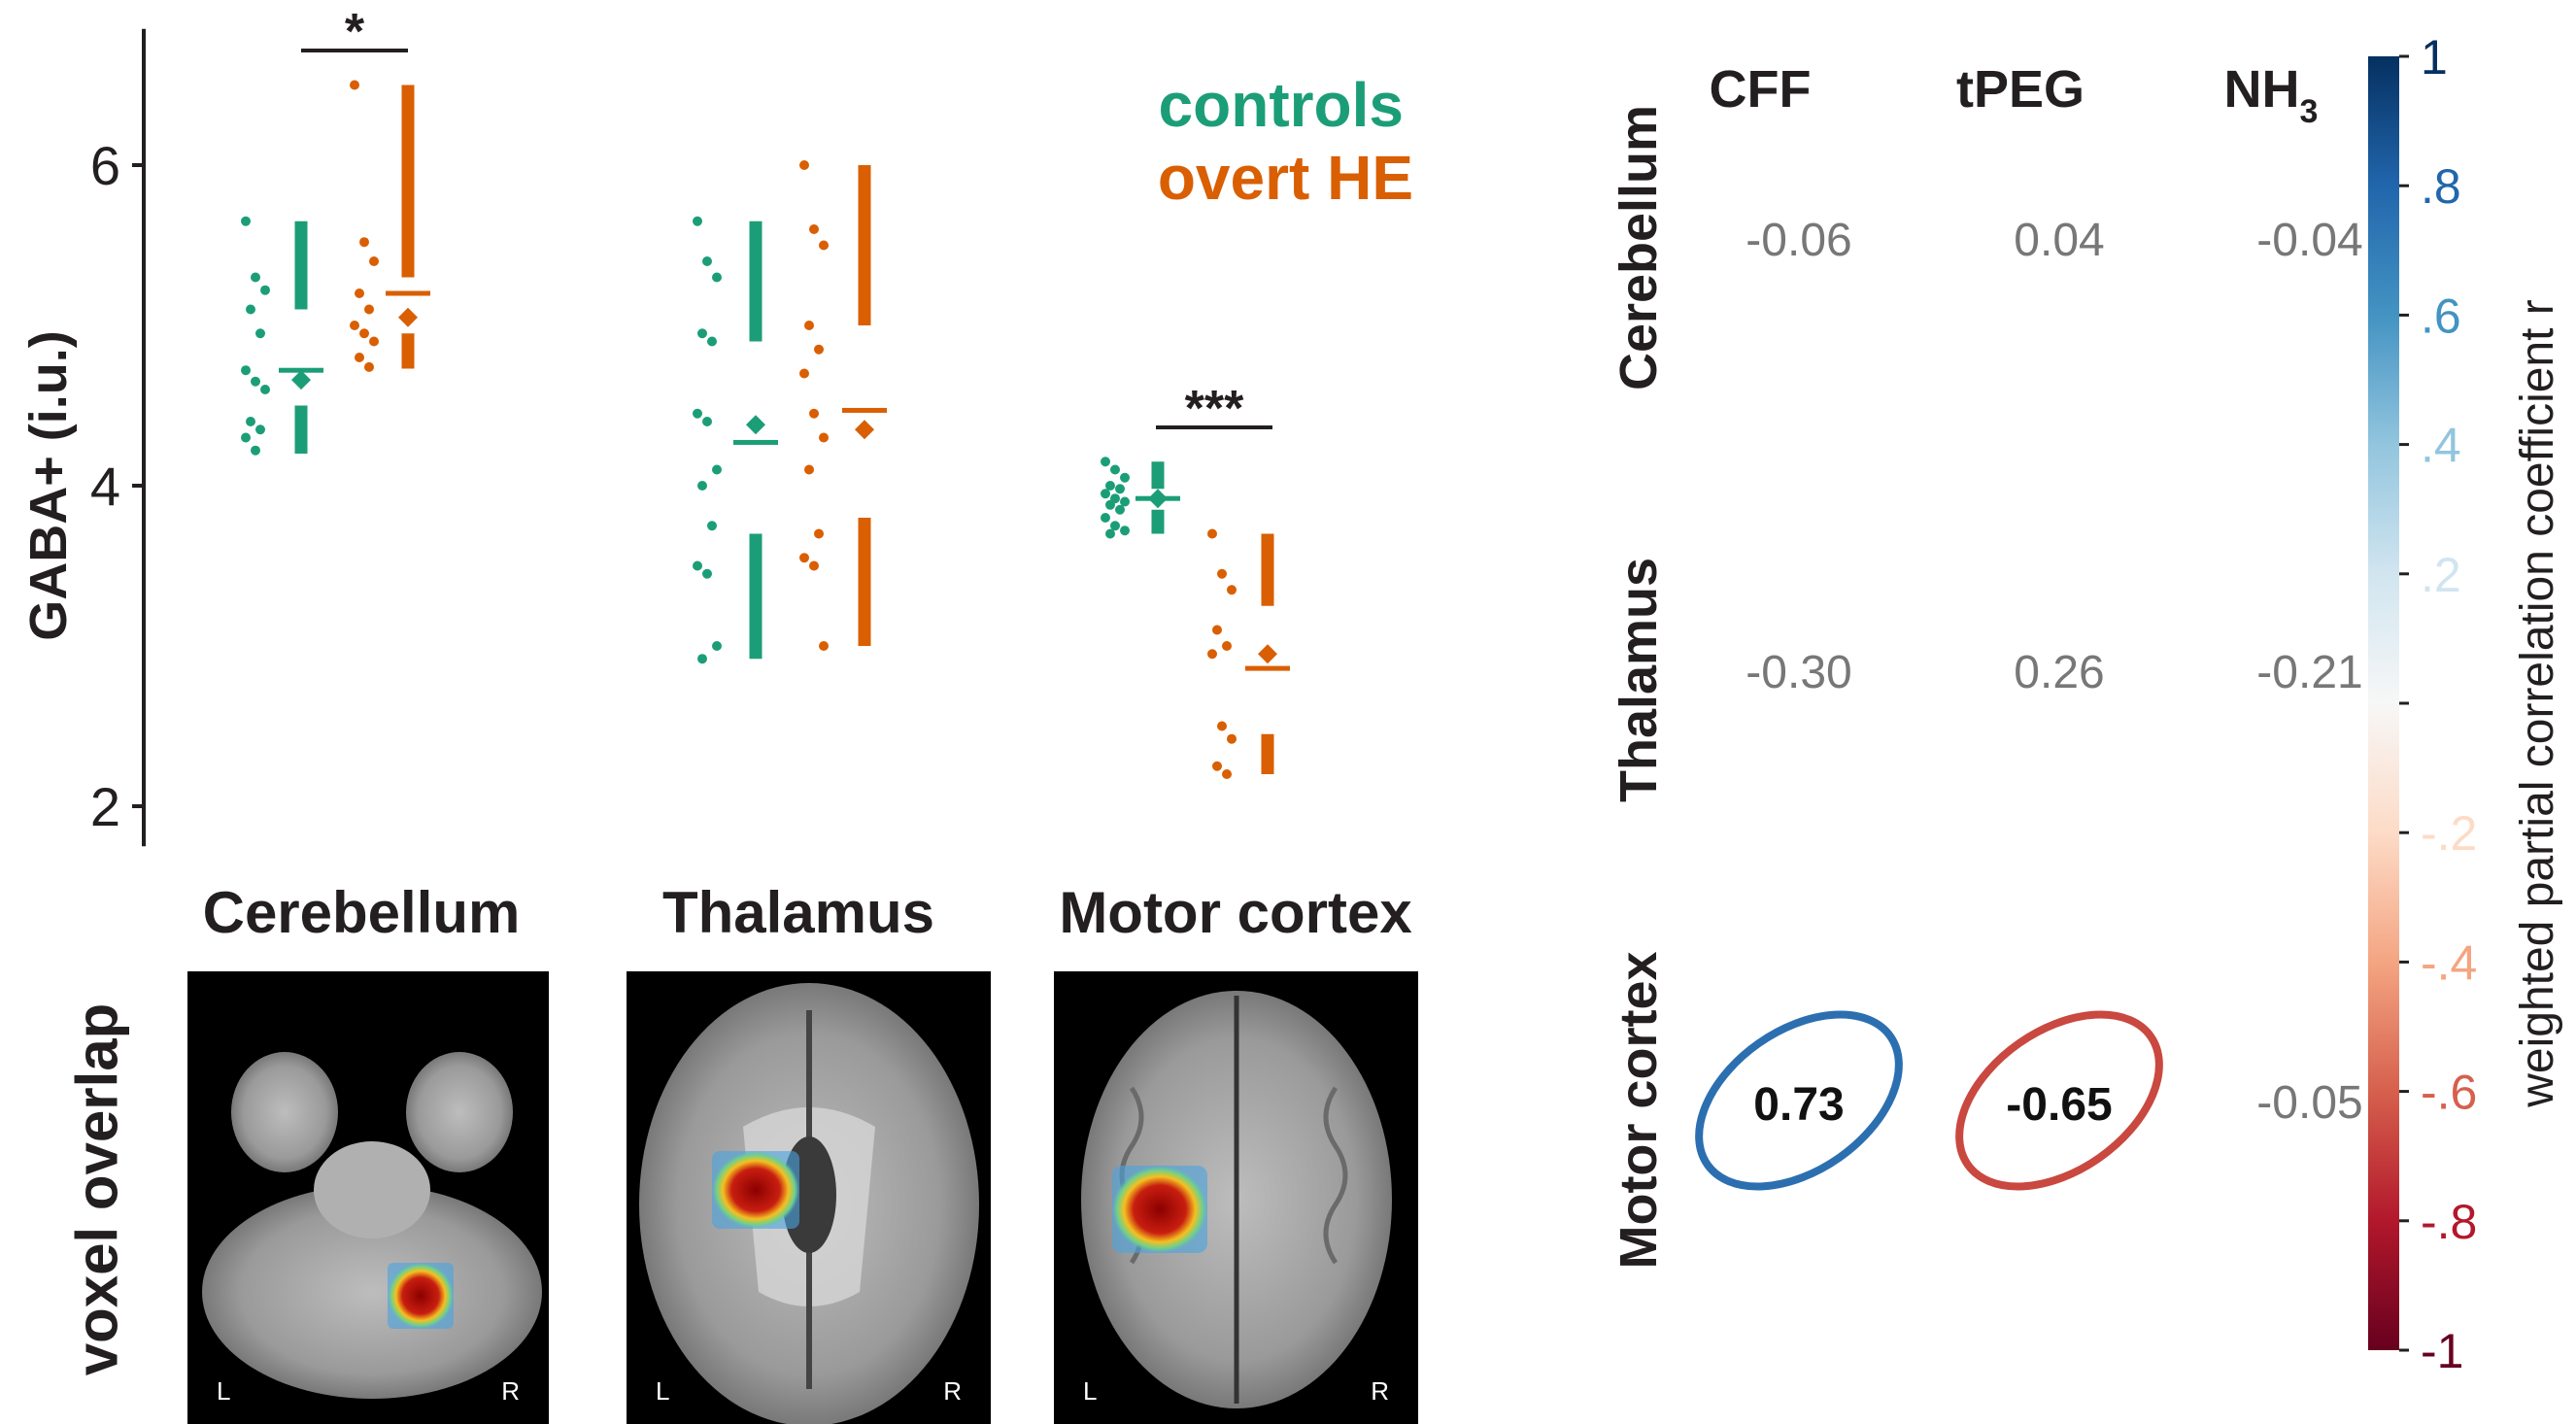  I want to click on cell-value: -0.30, so click(1798, 673).